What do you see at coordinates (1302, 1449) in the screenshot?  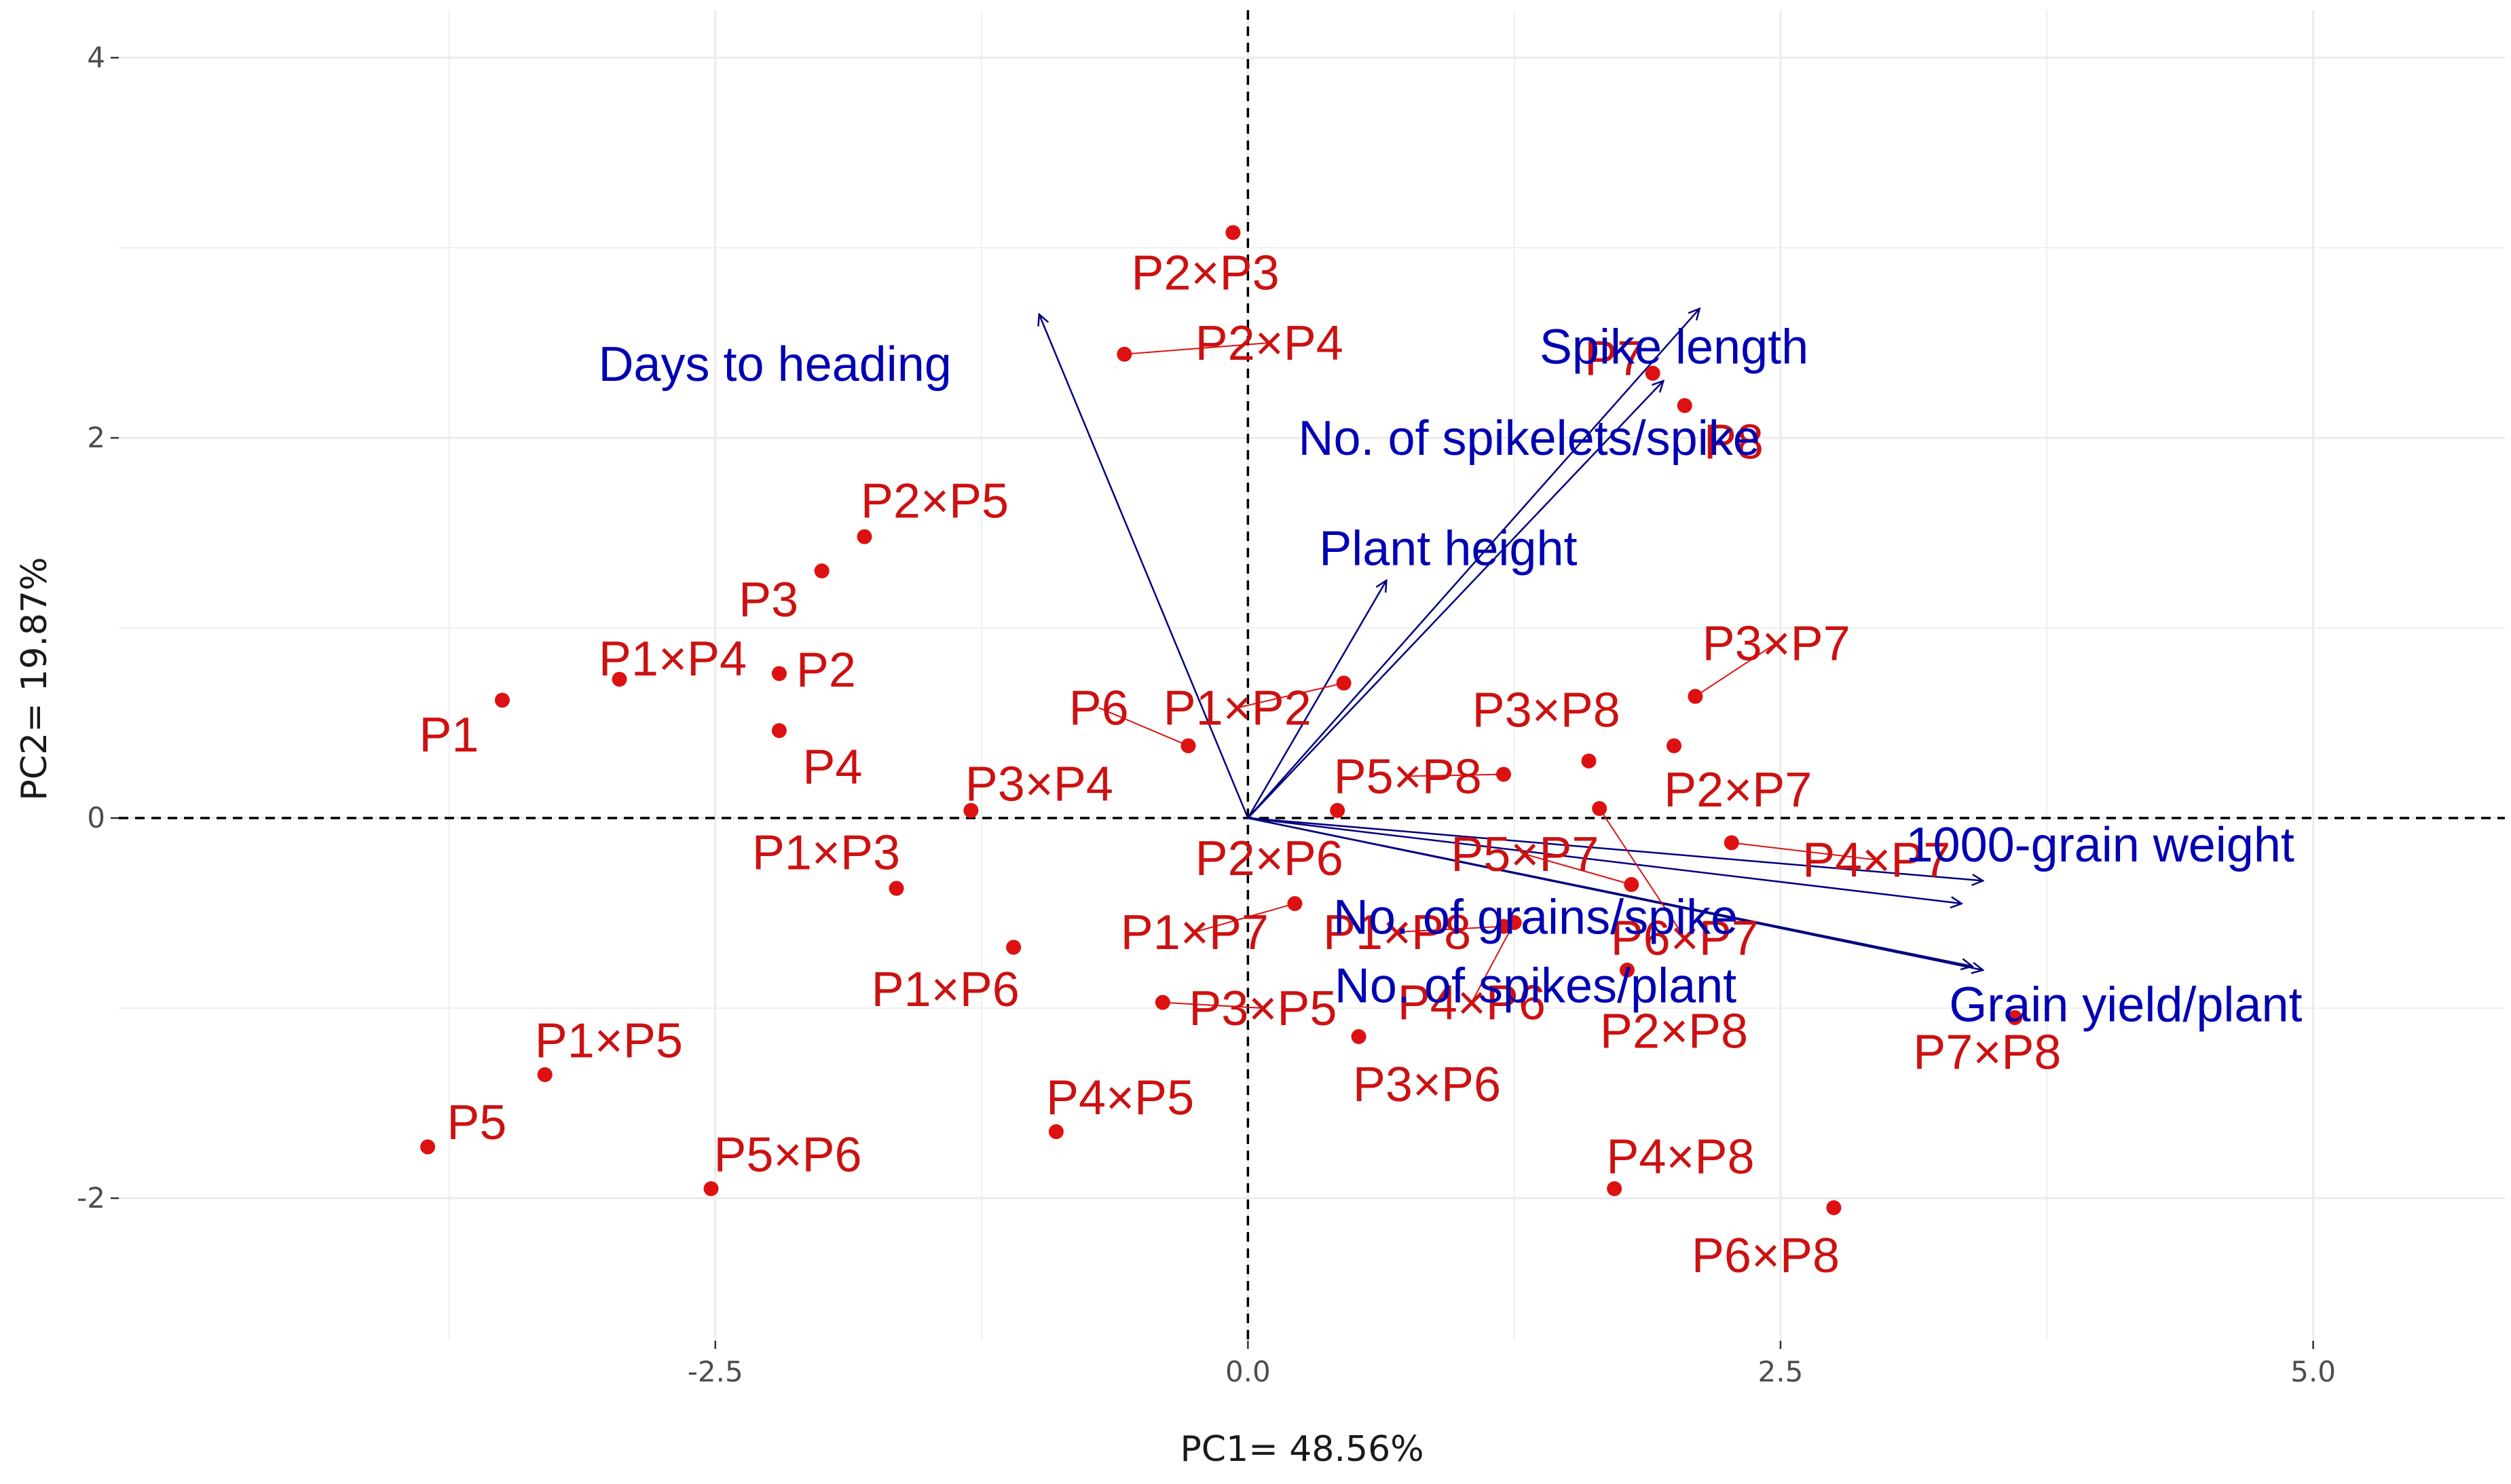 I see `x-axis-title: PC1= 48.56%` at bounding box center [1302, 1449].